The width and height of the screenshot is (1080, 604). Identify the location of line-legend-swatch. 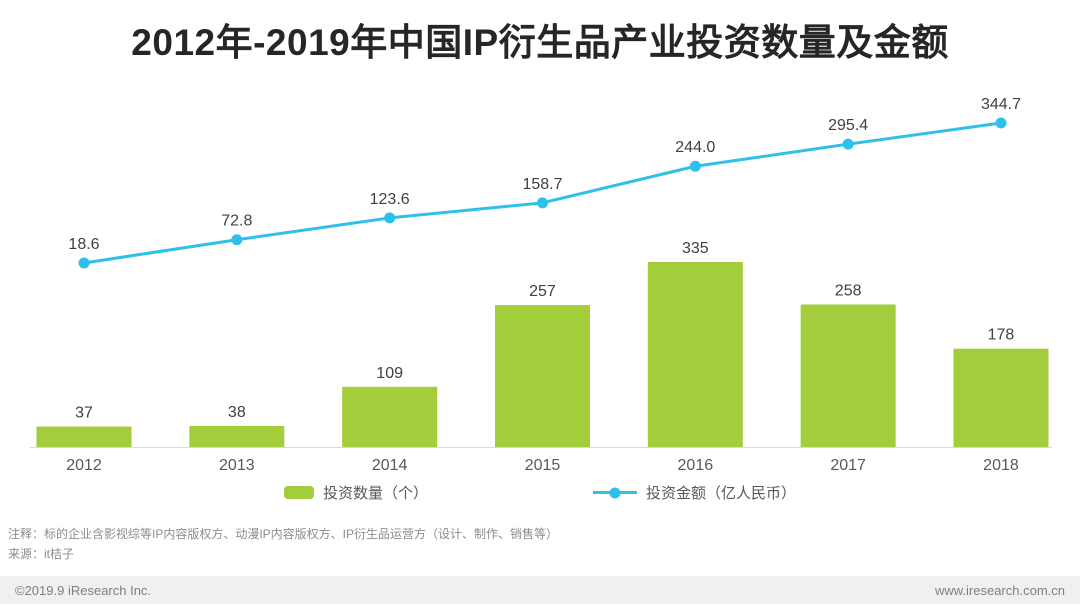
(615, 492).